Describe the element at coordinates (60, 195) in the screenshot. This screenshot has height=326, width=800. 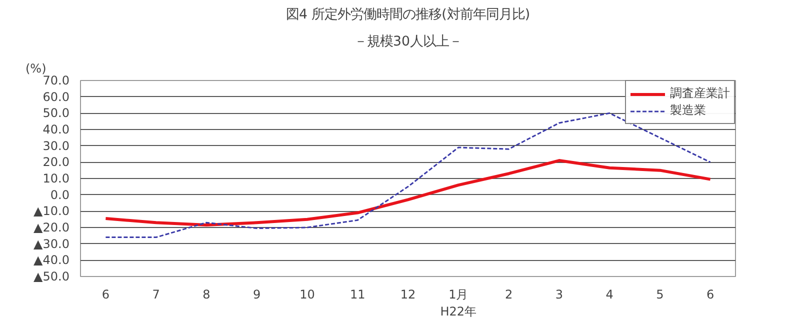
I see `y-tick-label: 0.0` at that location.